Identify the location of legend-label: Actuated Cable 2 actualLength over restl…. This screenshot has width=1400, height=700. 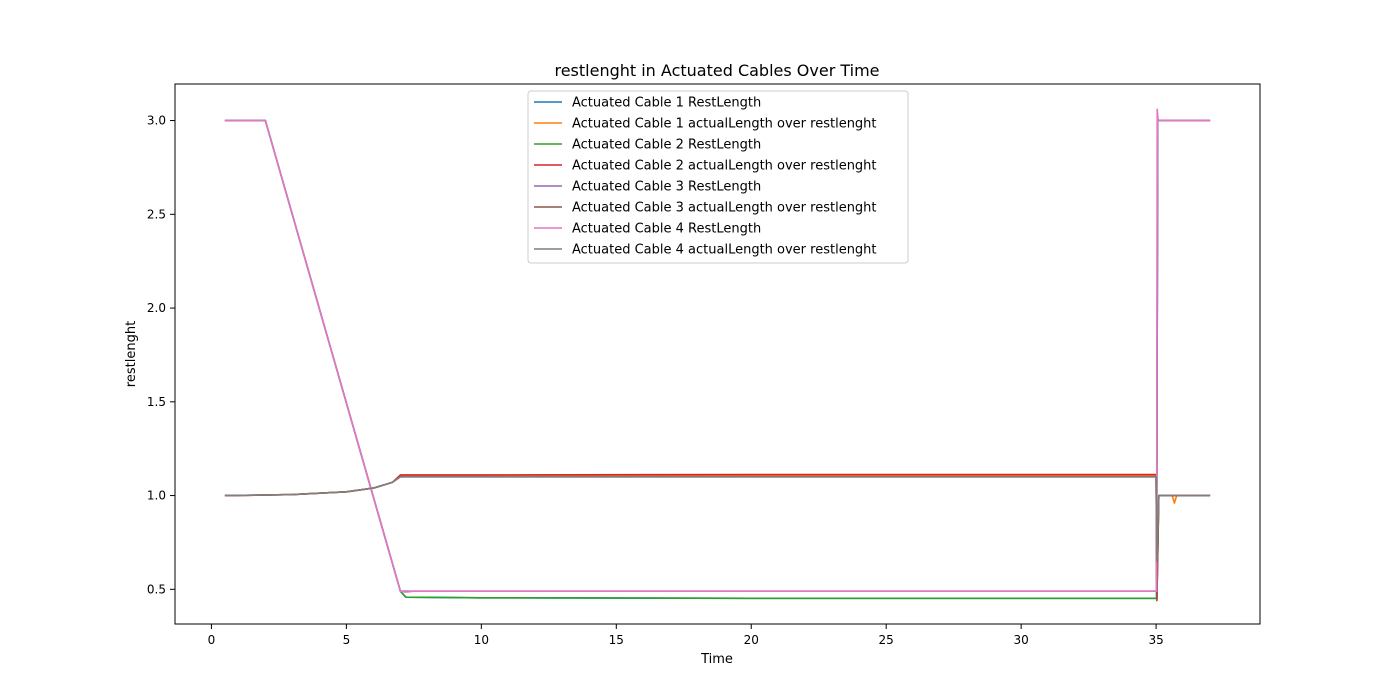
(724, 166).